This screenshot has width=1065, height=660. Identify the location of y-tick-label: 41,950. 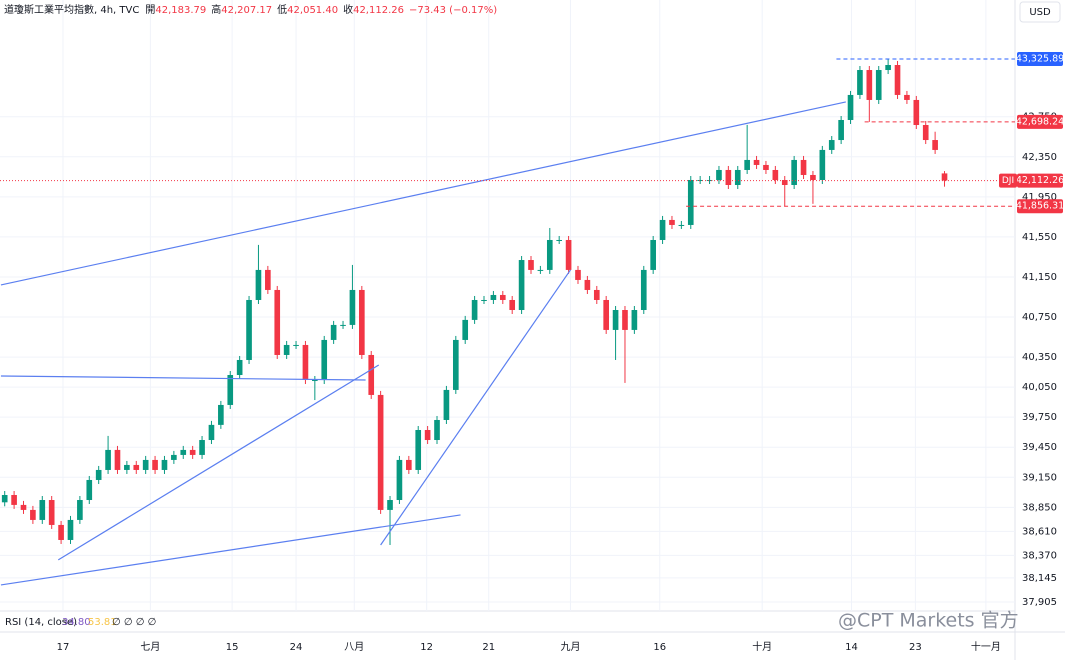
(1039, 197).